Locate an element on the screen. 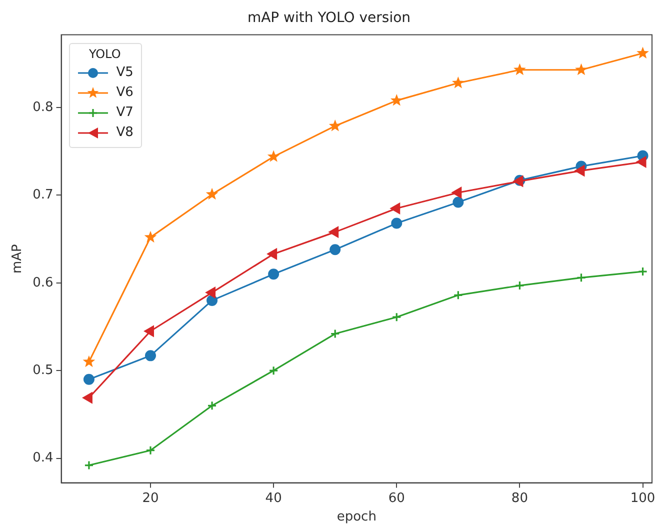 This screenshot has height=531, width=662. y-tick-label: 0.8 is located at coordinates (43, 107).